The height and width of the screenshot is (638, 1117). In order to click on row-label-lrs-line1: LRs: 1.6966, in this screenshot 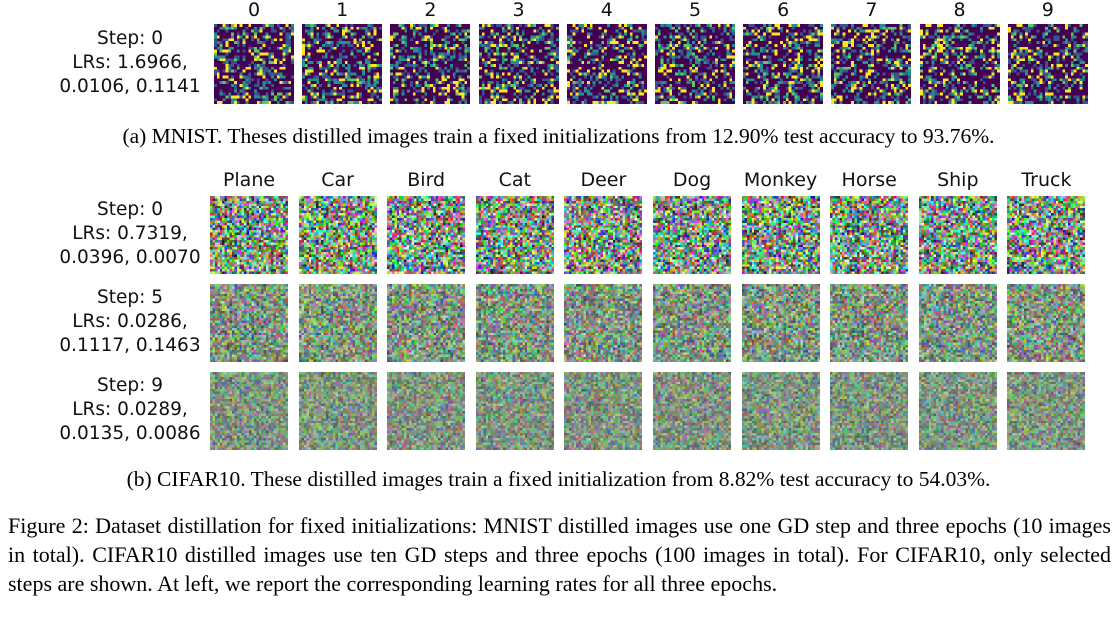, I will do `click(130, 62)`.